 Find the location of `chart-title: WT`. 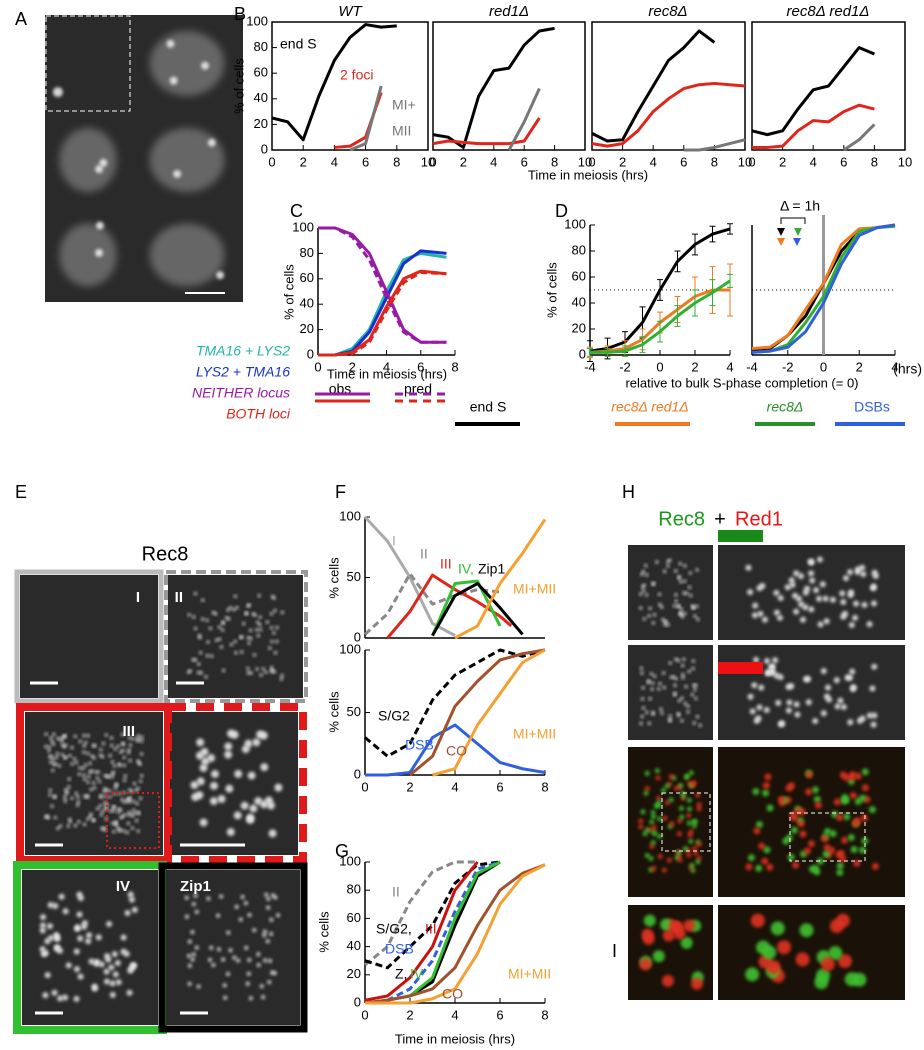

chart-title: WT is located at coordinates (350, 11).